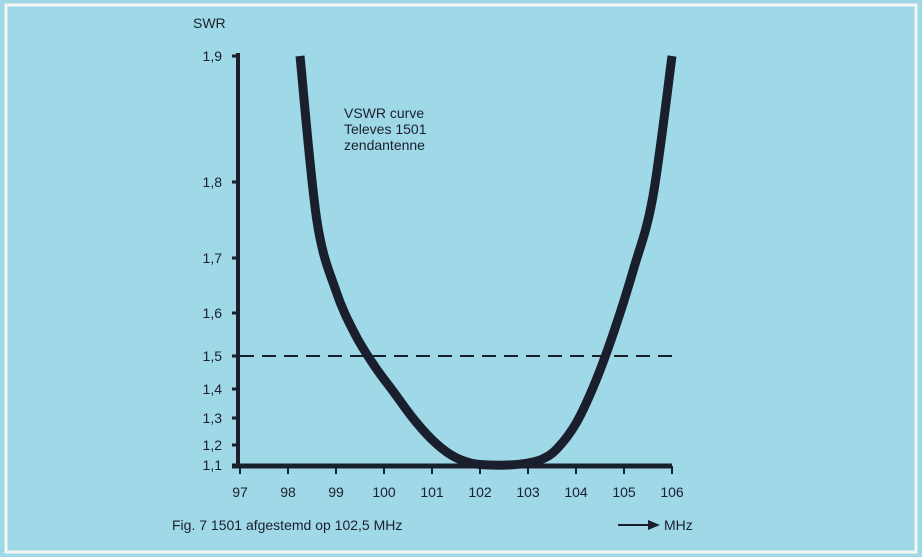 The height and width of the screenshot is (557, 922). I want to click on x-tick-label: 99, so click(336, 492).